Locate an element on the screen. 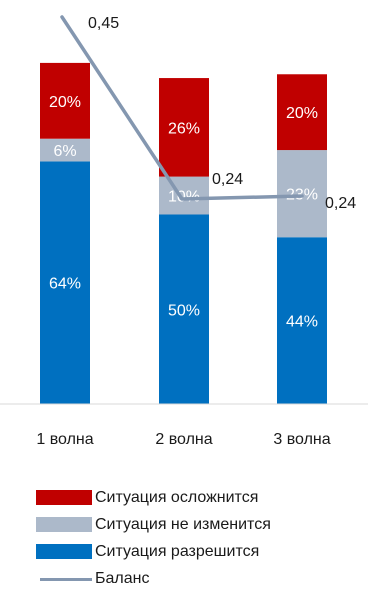  bar-label-better-3: 44% is located at coordinates (302, 322).